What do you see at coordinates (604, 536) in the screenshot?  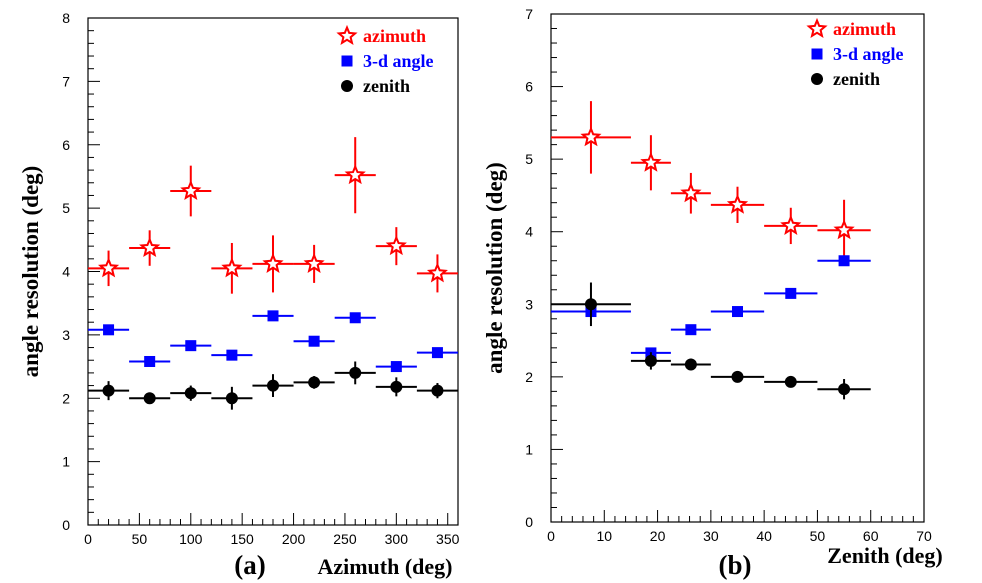 I see `x-tick-label: 10` at bounding box center [604, 536].